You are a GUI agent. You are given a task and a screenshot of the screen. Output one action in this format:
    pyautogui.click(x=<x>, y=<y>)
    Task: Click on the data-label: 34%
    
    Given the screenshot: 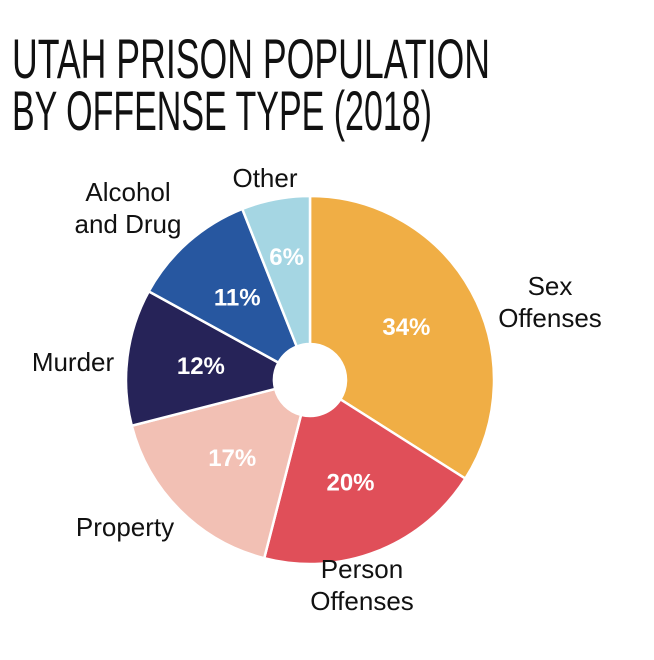 What is the action you would take?
    pyautogui.click(x=406, y=327)
    